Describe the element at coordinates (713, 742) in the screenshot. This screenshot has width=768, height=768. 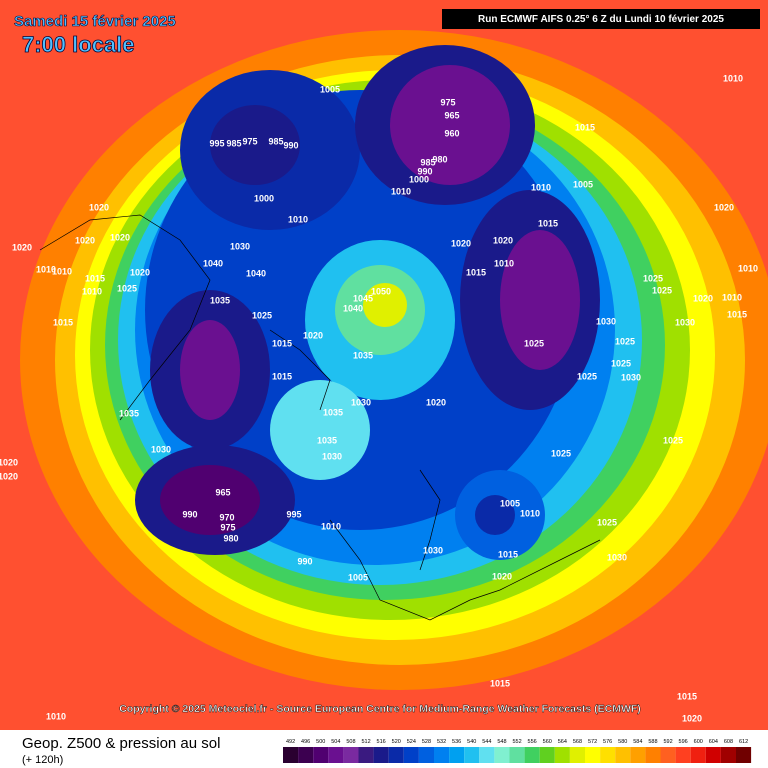
I see `colorbar-label: 604` at that location.